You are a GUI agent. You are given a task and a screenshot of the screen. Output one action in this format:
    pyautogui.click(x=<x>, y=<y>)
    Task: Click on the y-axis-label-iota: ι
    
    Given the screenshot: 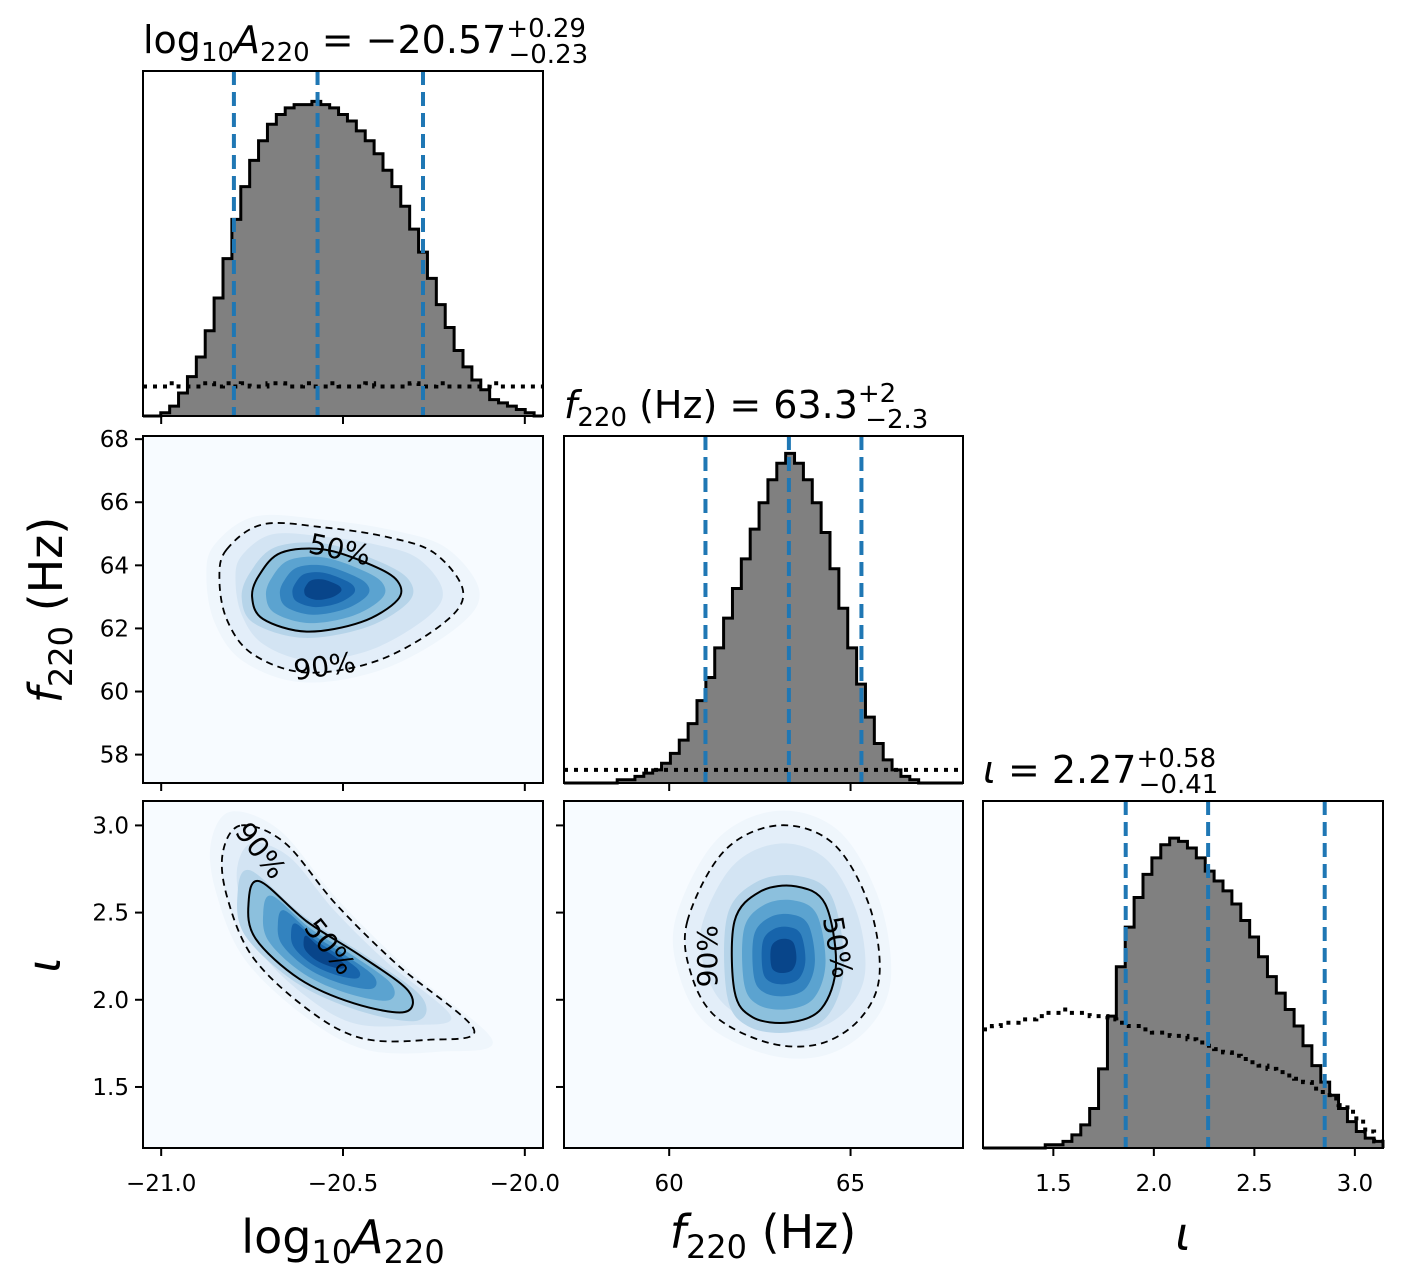 What is the action you would take?
    pyautogui.click(x=44, y=965)
    